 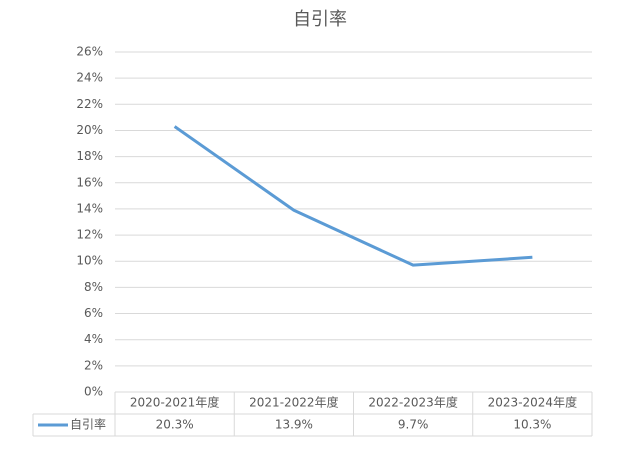 I want to click on y-tick-label: 10%, so click(x=89, y=261).